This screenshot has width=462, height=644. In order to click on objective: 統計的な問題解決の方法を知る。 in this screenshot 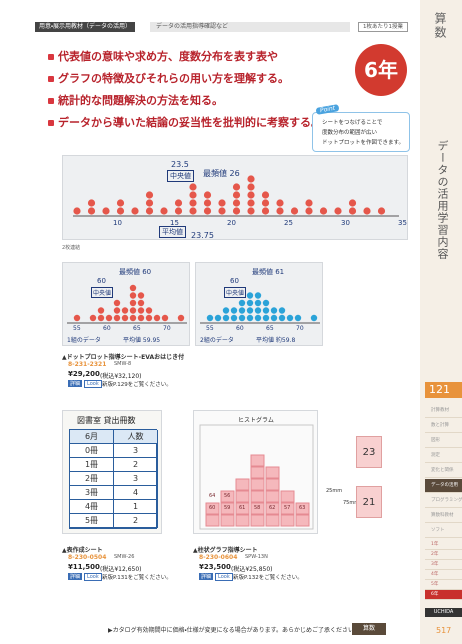, I will do `click(140, 100)`.